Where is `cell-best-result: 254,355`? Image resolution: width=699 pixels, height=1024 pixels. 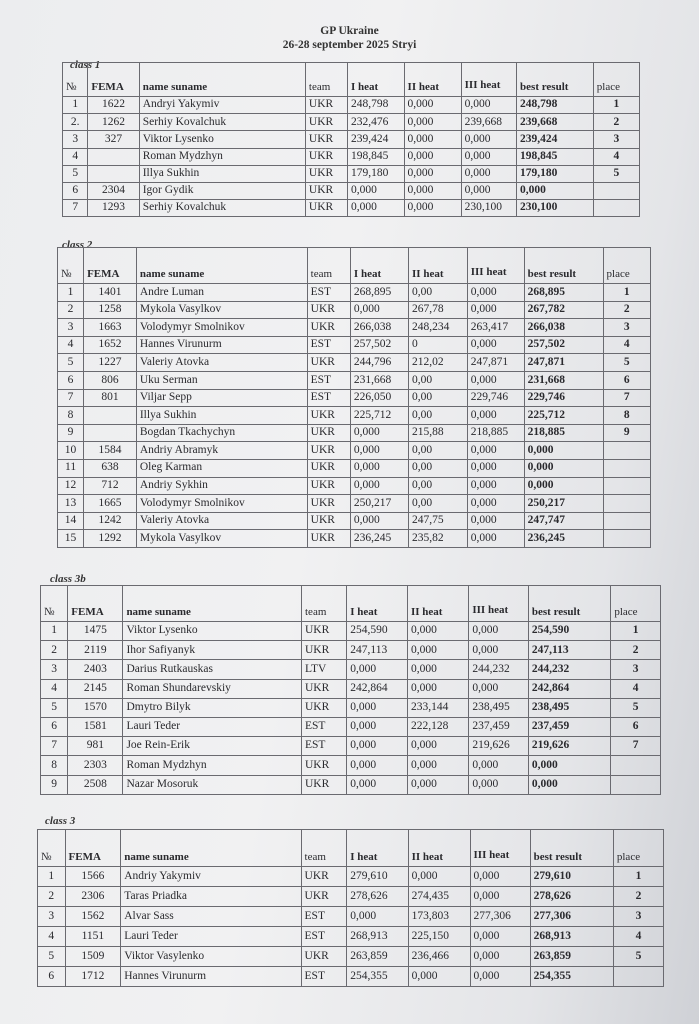 cell-best-result: 254,355 is located at coordinates (571, 976).